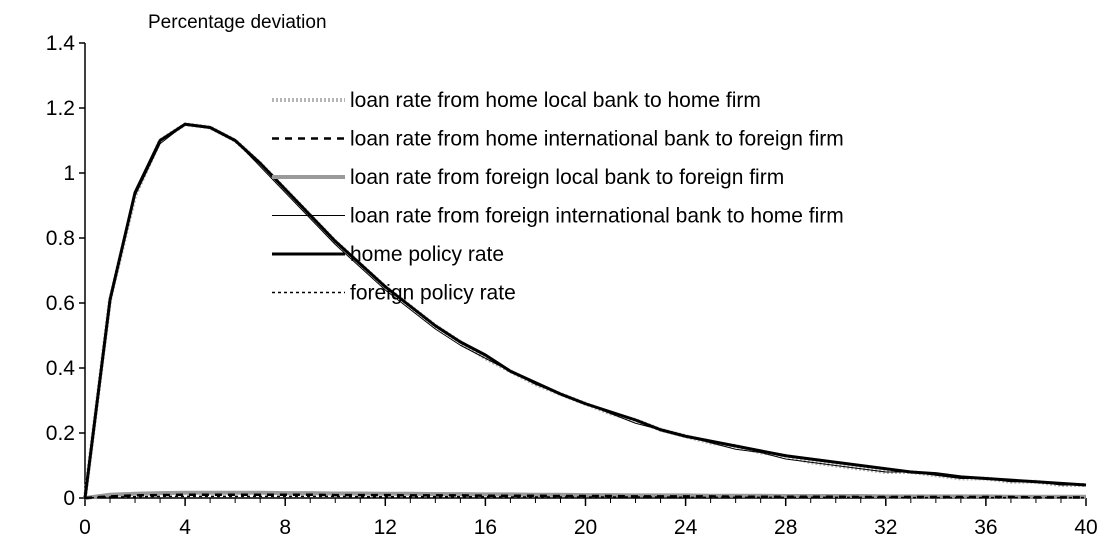  Describe the element at coordinates (237, 22) in the screenshot. I see `y-axis-label: Percentage deviation` at that location.